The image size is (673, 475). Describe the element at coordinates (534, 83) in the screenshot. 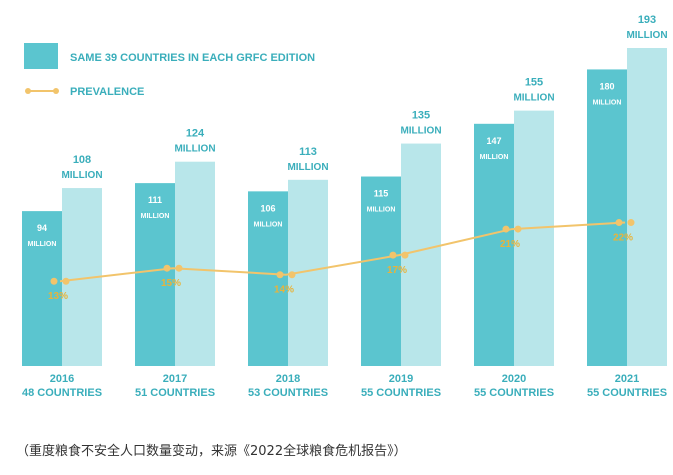

I see `bar-total-value-2020: 155` at that location.